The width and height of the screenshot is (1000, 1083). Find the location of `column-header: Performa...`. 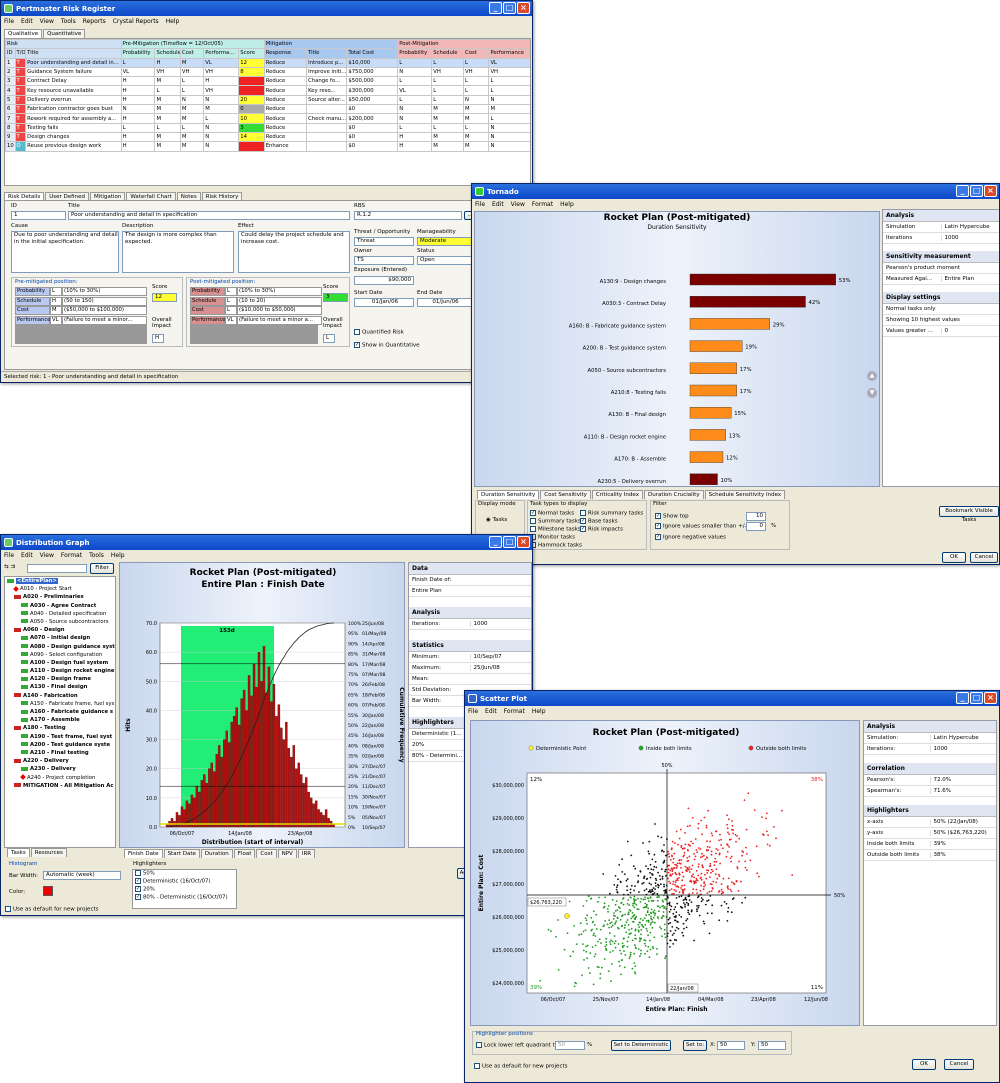

column-header: Performa... is located at coordinates (221, 53).